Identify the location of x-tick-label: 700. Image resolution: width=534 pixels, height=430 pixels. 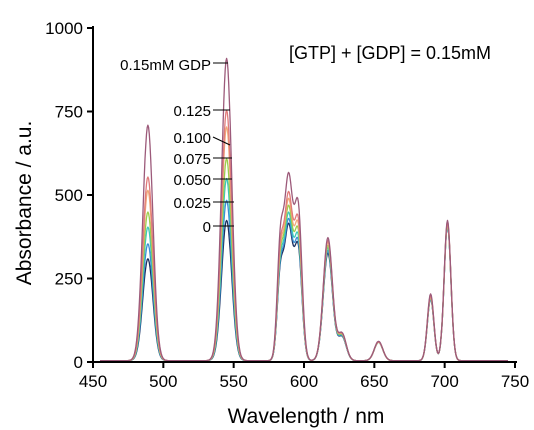
(444, 381).